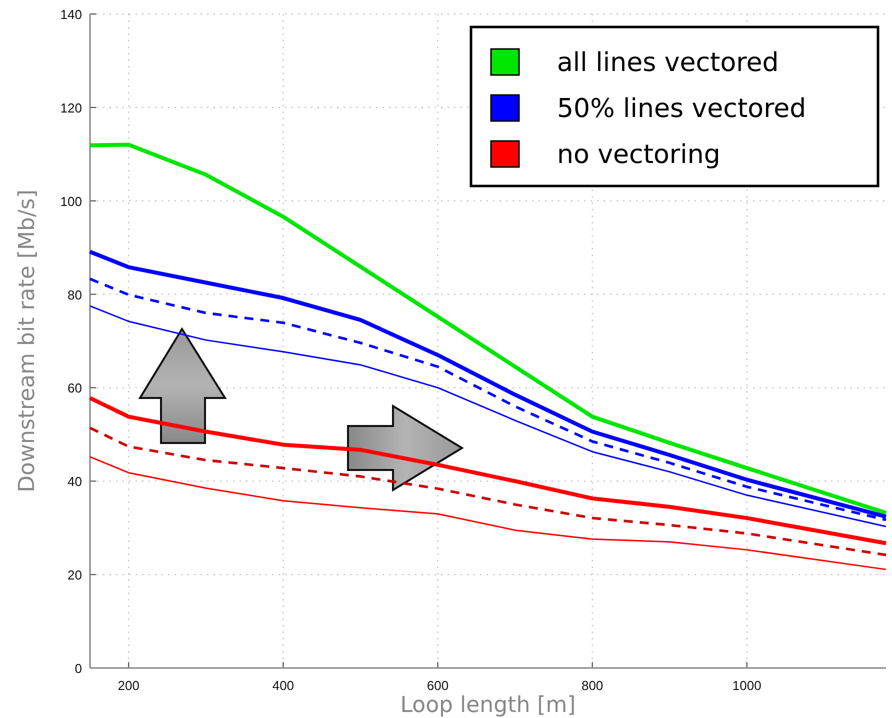  What do you see at coordinates (488, 513) in the screenshot?
I see `line-series` at bounding box center [488, 513].